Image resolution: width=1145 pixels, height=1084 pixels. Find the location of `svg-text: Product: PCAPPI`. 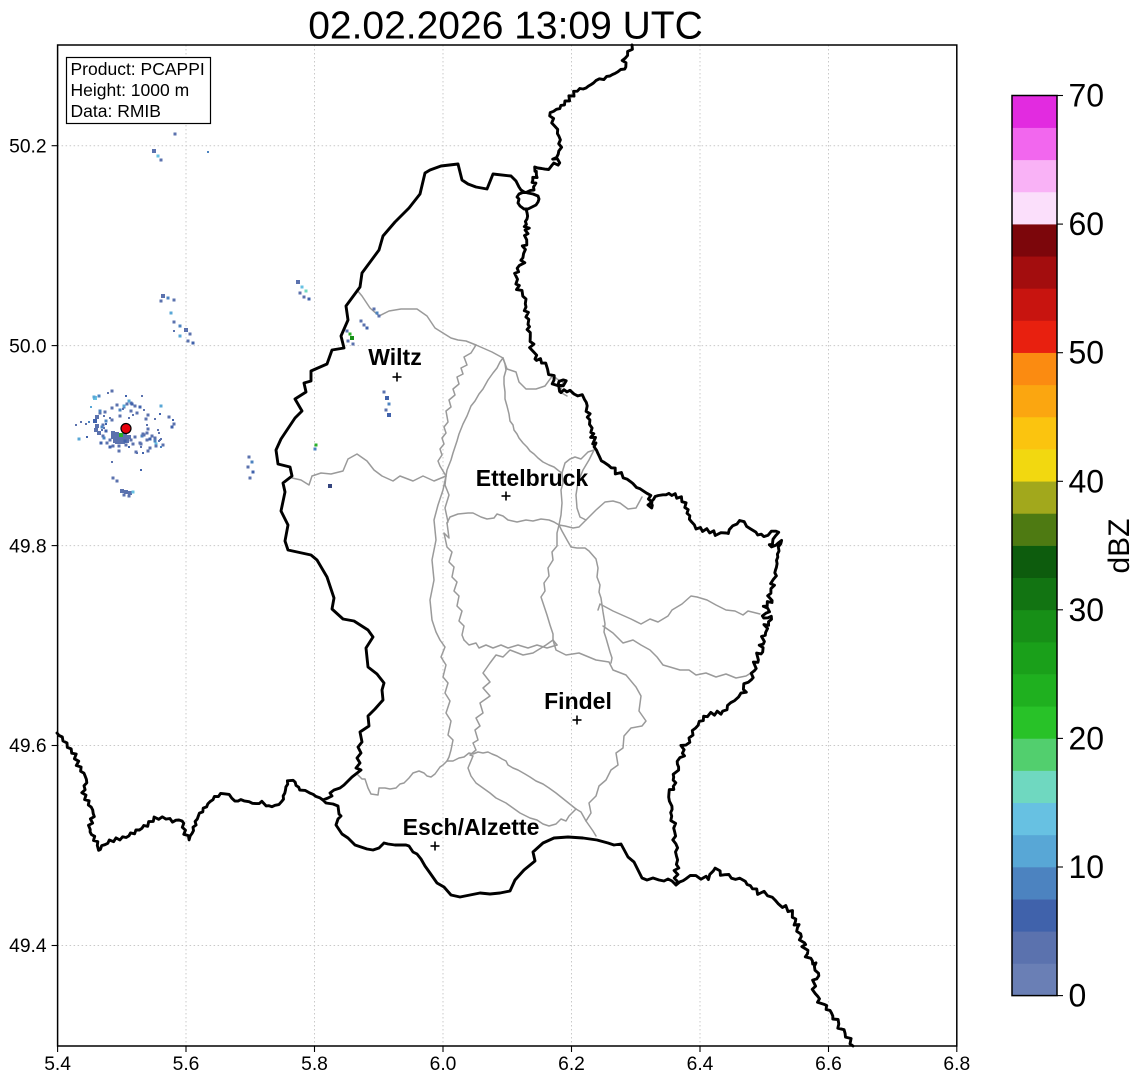

svg-text: Product: PCAPPI is located at coordinates (138, 69).